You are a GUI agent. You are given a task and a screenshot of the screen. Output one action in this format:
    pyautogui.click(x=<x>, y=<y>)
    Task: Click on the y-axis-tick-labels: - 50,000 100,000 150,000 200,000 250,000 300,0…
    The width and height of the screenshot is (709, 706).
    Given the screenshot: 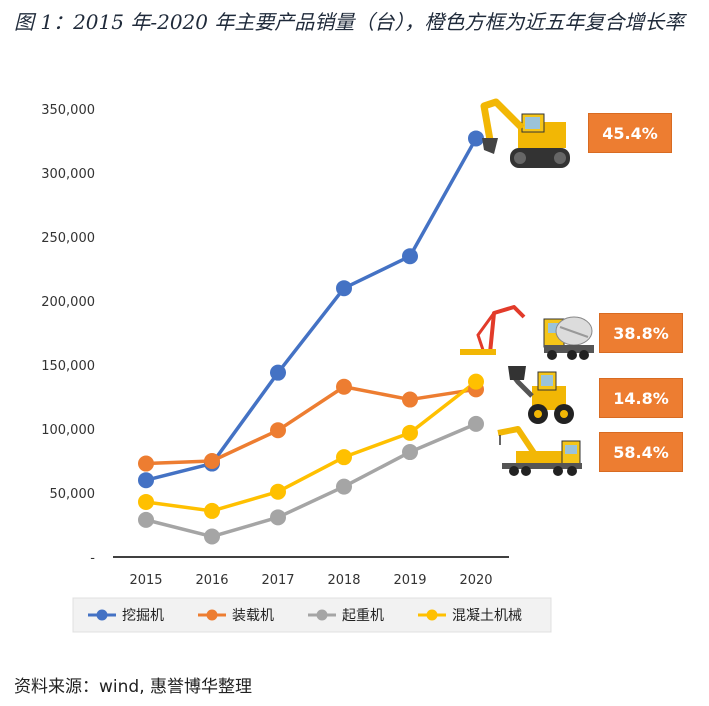 What is the action you would take?
    pyautogui.click(x=68, y=334)
    